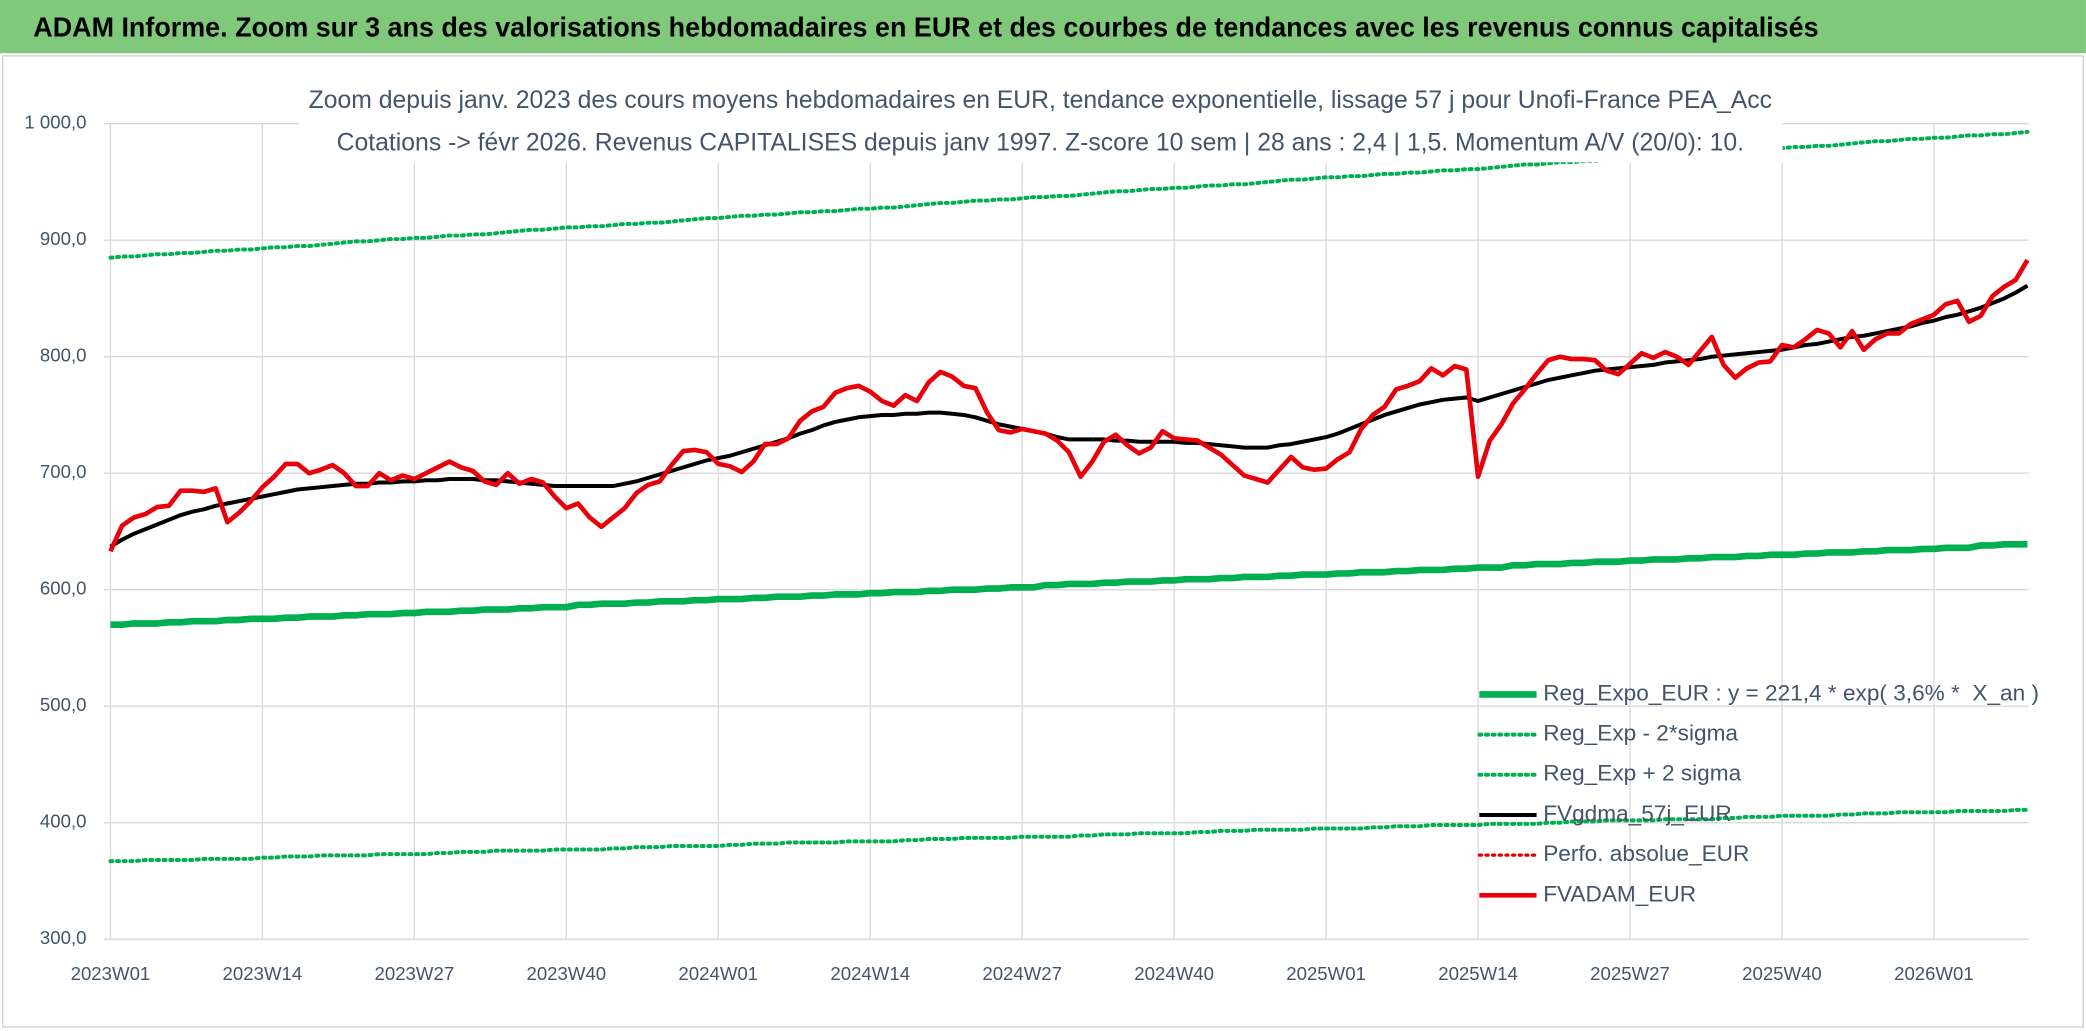 This screenshot has height=1031, width=2086. I want to click on title-background, so click(1041, 121).